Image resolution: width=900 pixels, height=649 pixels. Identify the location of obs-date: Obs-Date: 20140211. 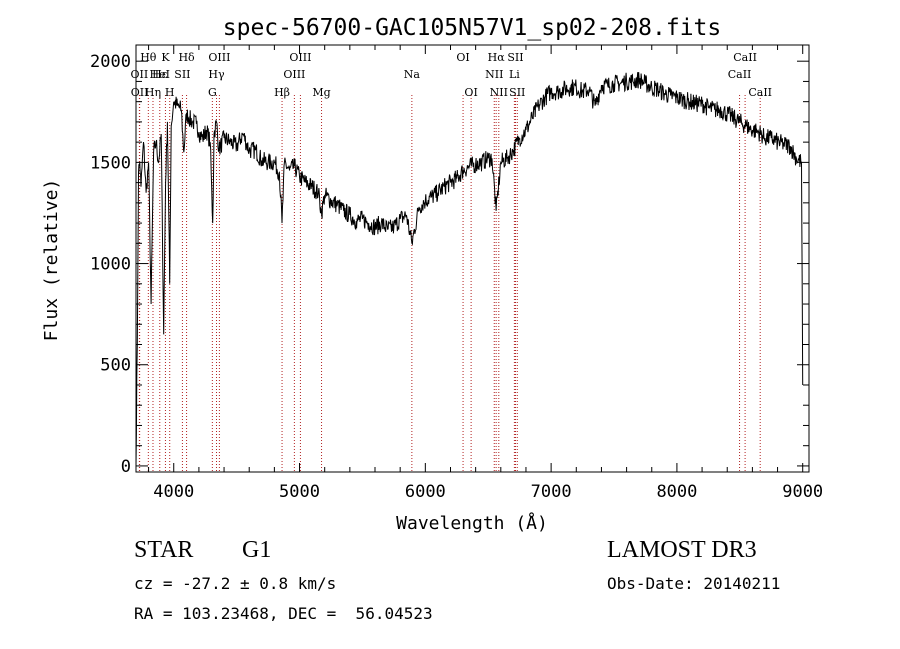
(694, 583).